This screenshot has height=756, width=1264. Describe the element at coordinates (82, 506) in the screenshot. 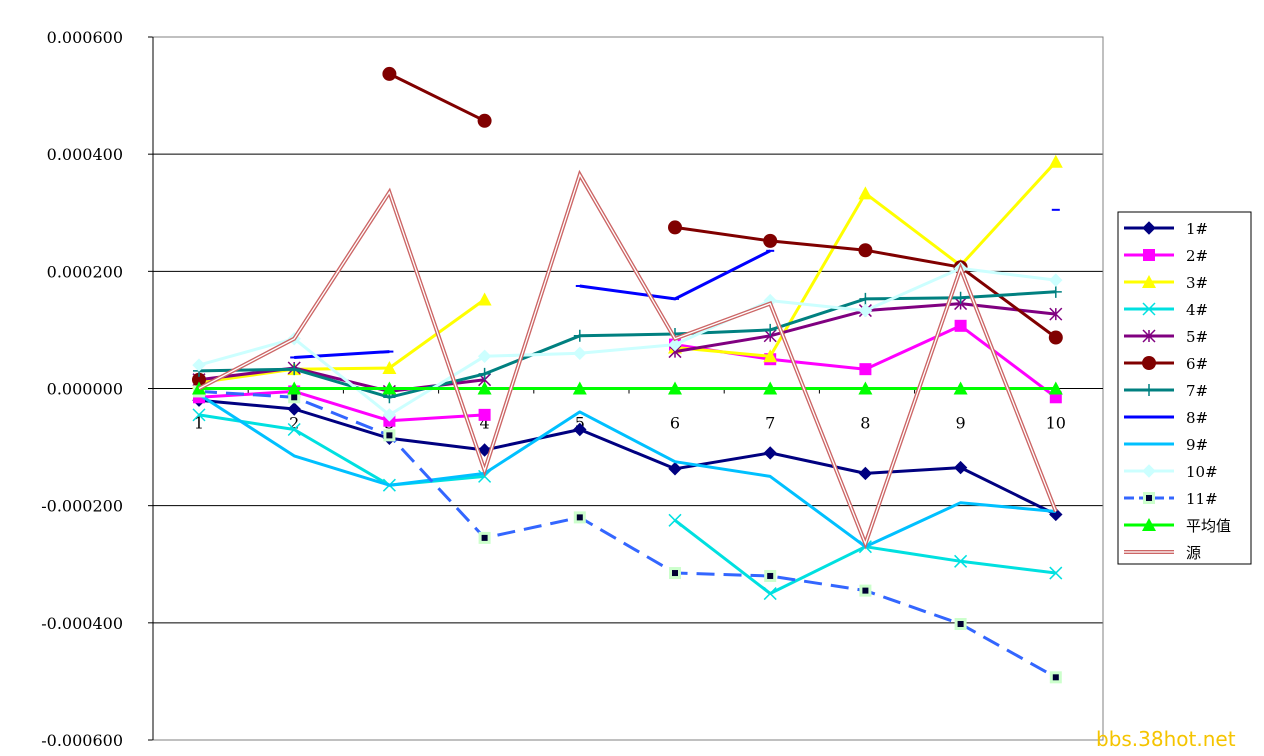

I see `y-tick-label: -0.000200` at that location.